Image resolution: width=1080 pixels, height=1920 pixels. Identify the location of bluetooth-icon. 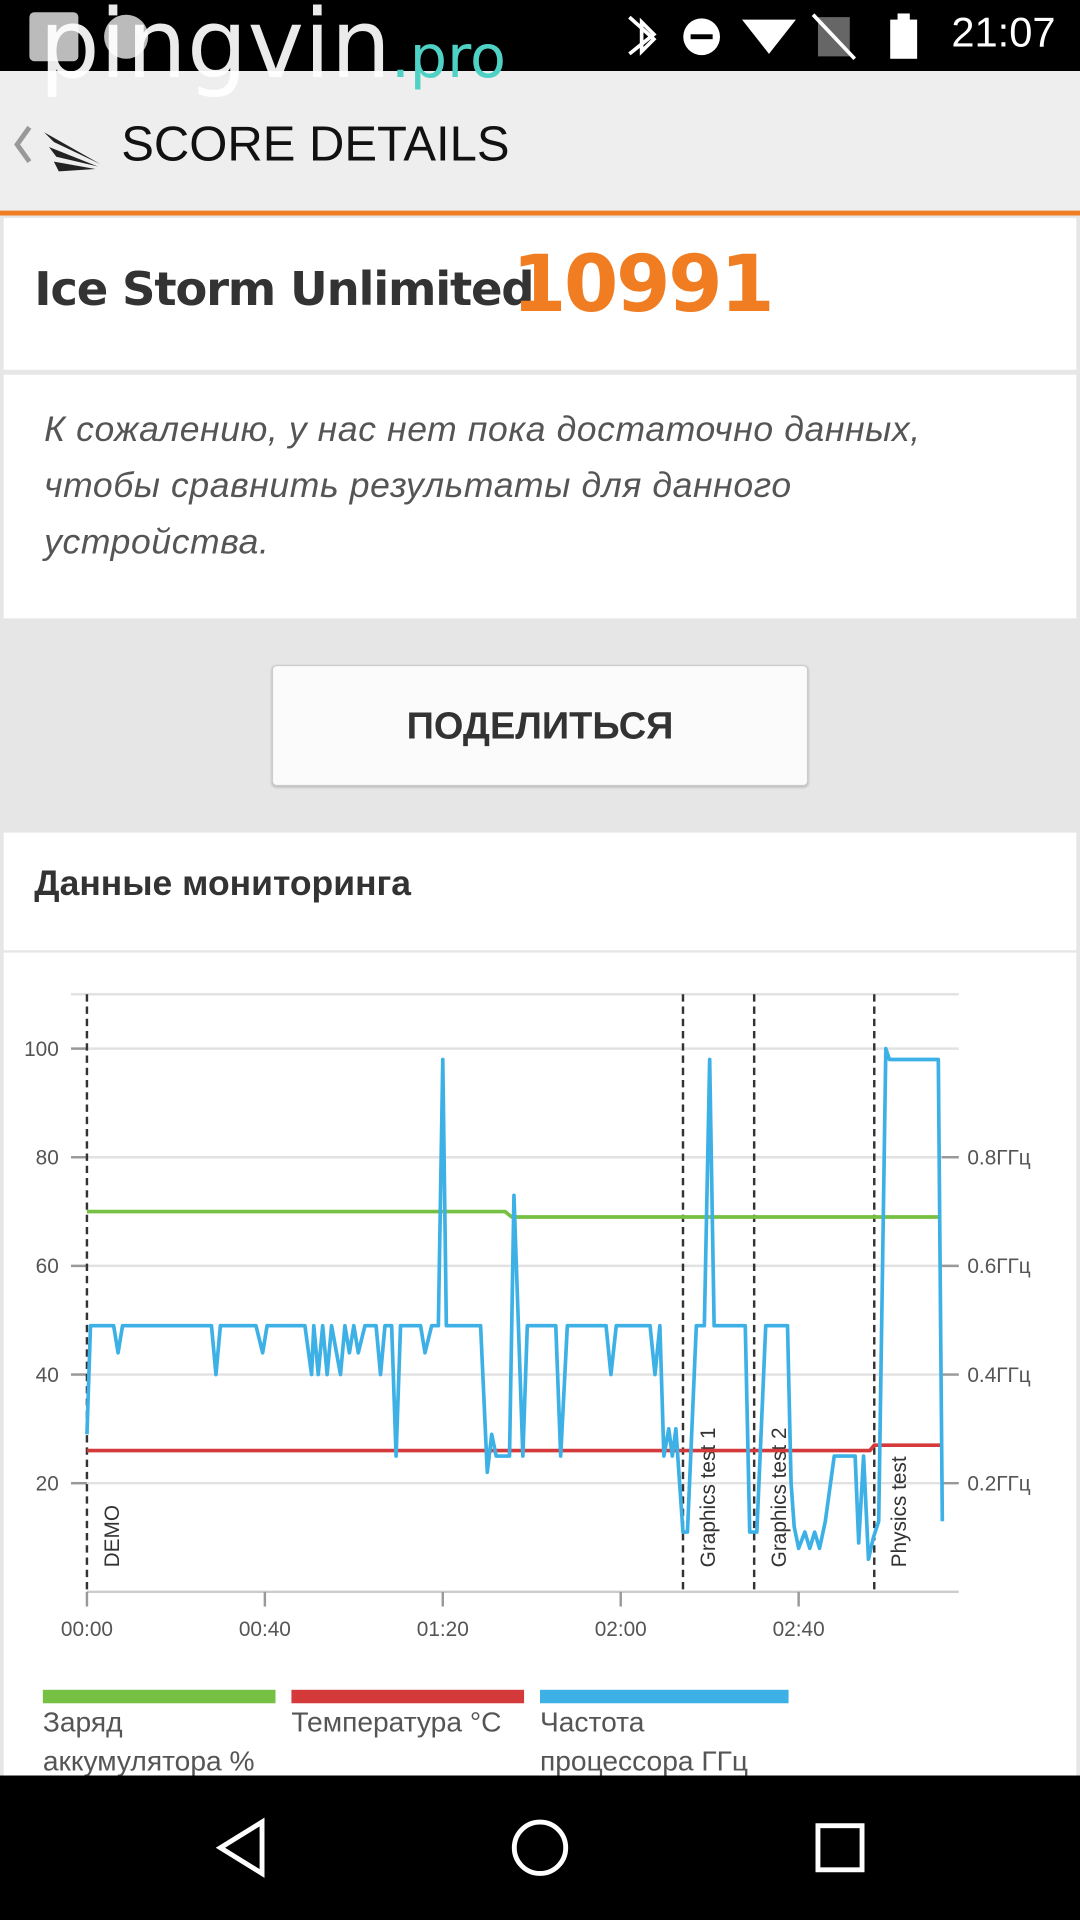
(642, 35).